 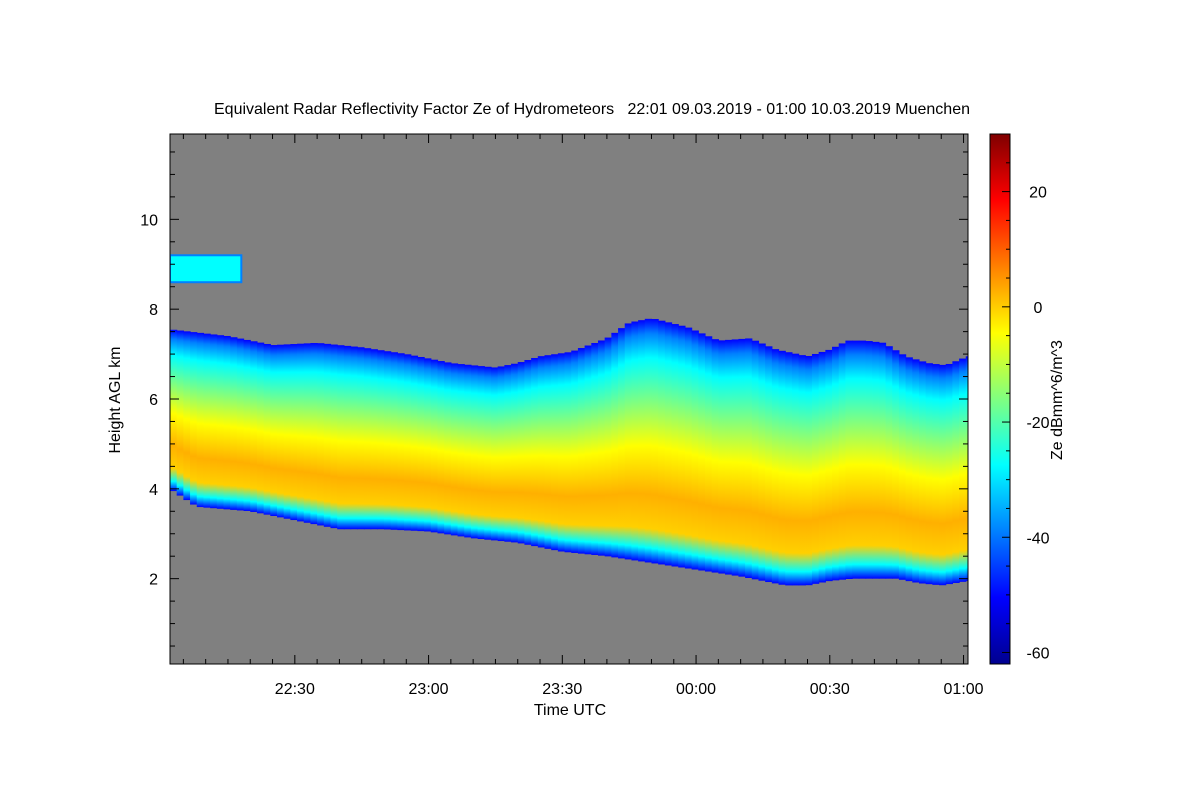 What do you see at coordinates (149, 220) in the screenshot?
I see `y-tick-label: 10` at bounding box center [149, 220].